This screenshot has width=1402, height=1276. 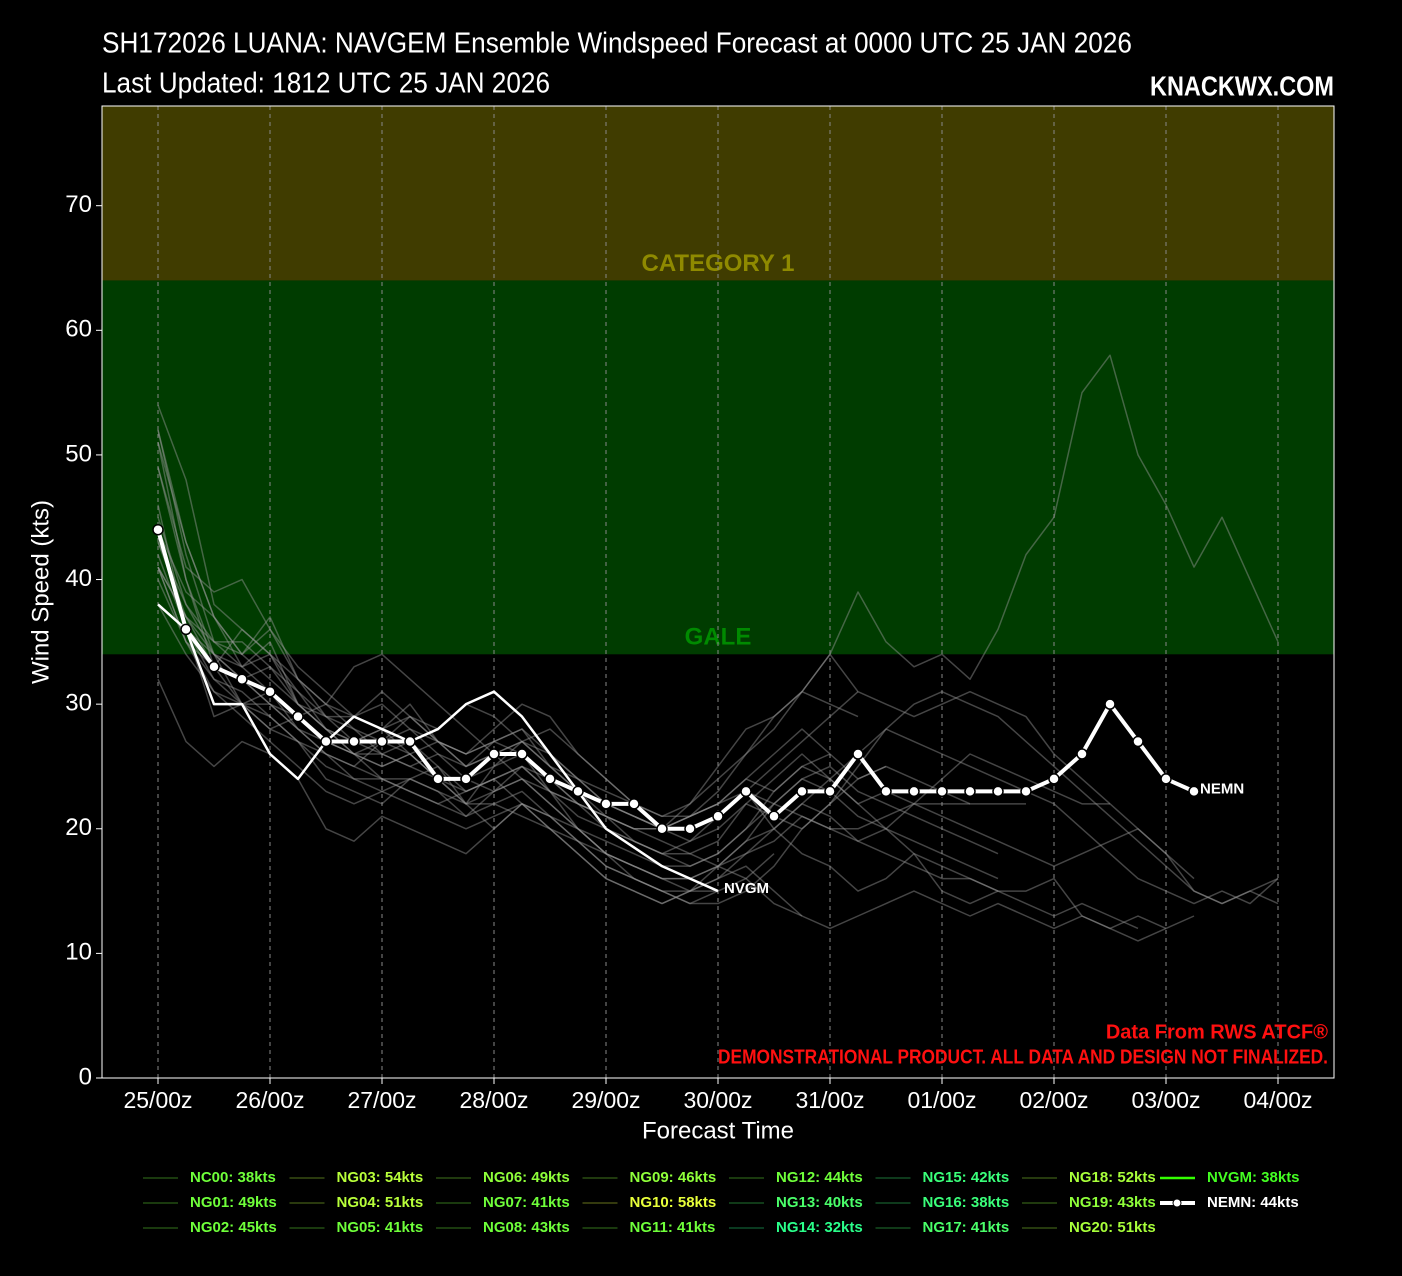 What do you see at coordinates (966, 1177) in the screenshot?
I see `legend-label: NG15: 42kts` at bounding box center [966, 1177].